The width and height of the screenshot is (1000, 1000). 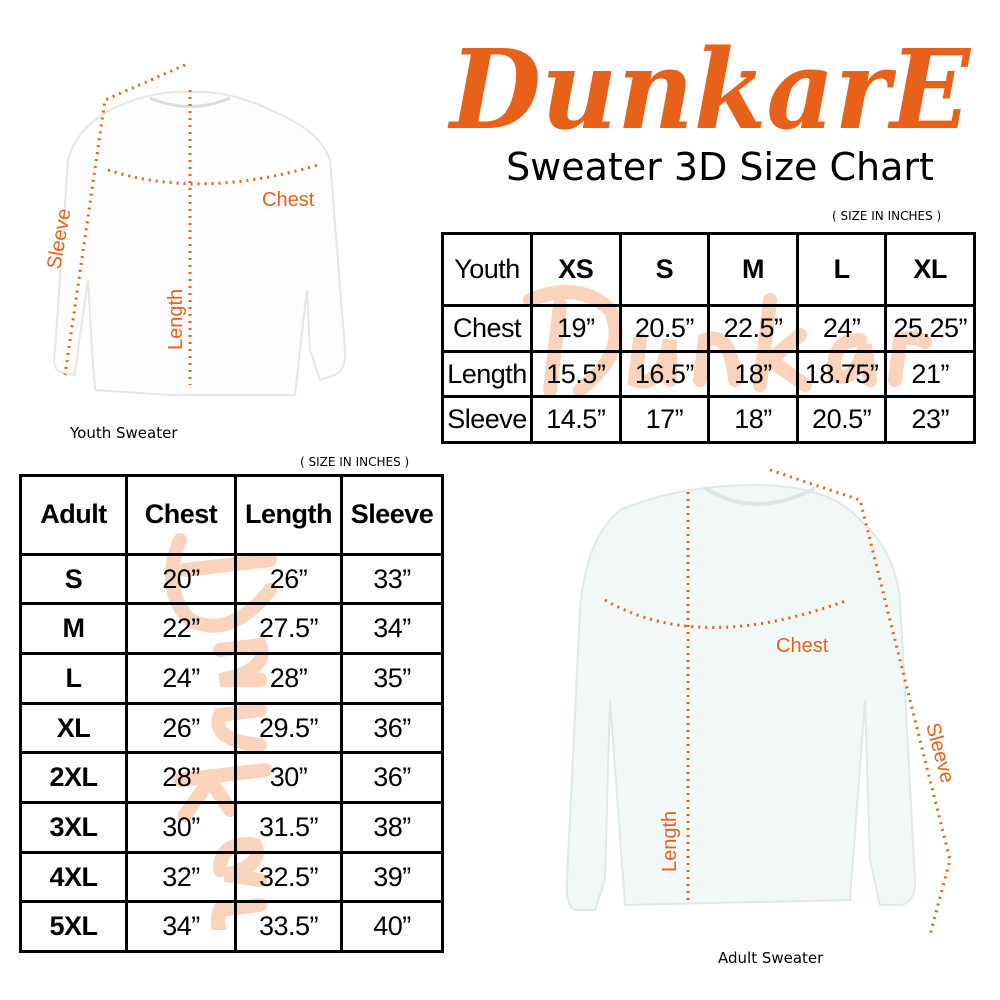 I want to click on row-label-cell: 3XL, so click(x=73, y=827).